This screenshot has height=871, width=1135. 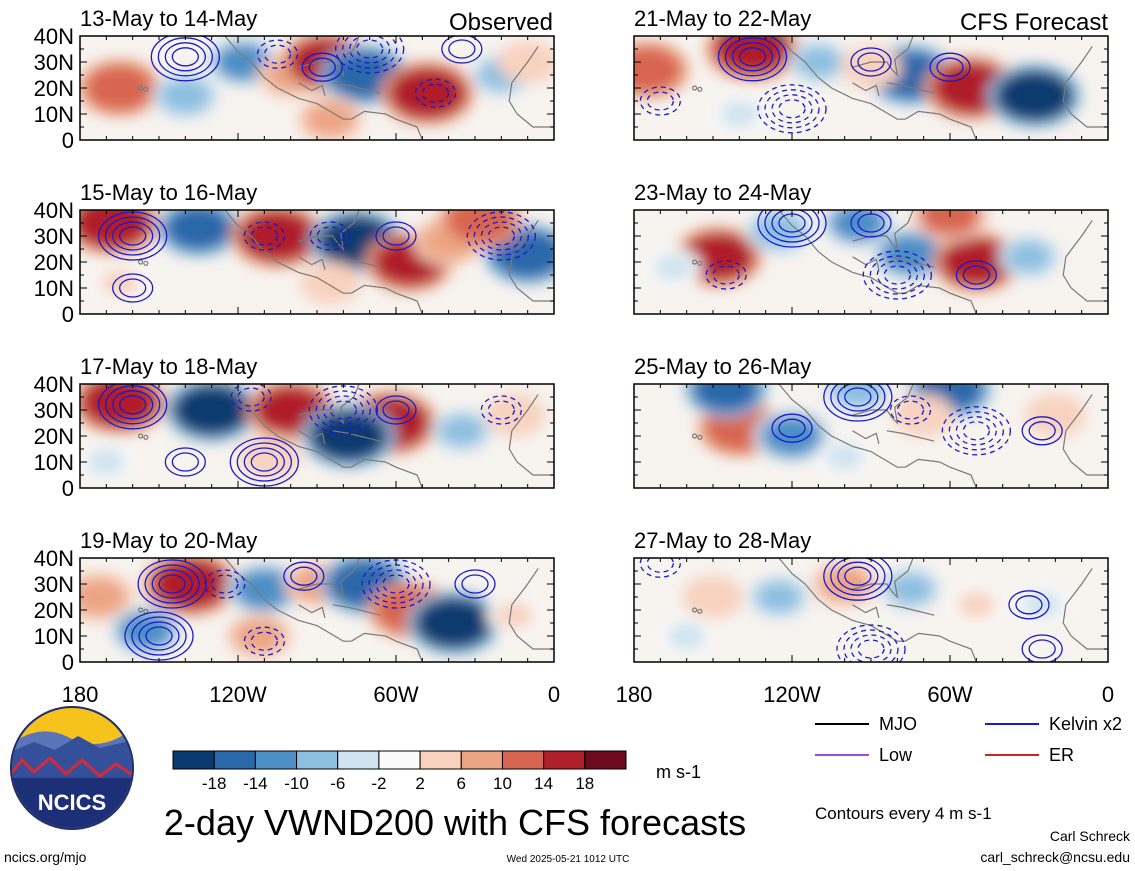 I want to click on site-url: ncics.org/mjo, so click(x=45, y=857).